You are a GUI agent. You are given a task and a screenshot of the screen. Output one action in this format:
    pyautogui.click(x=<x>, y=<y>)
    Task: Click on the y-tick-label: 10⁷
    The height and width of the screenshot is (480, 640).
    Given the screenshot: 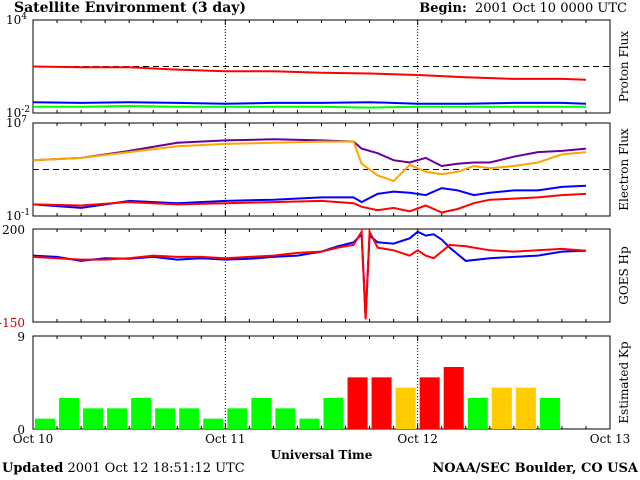 What is the action you would take?
    pyautogui.click(x=16, y=122)
    